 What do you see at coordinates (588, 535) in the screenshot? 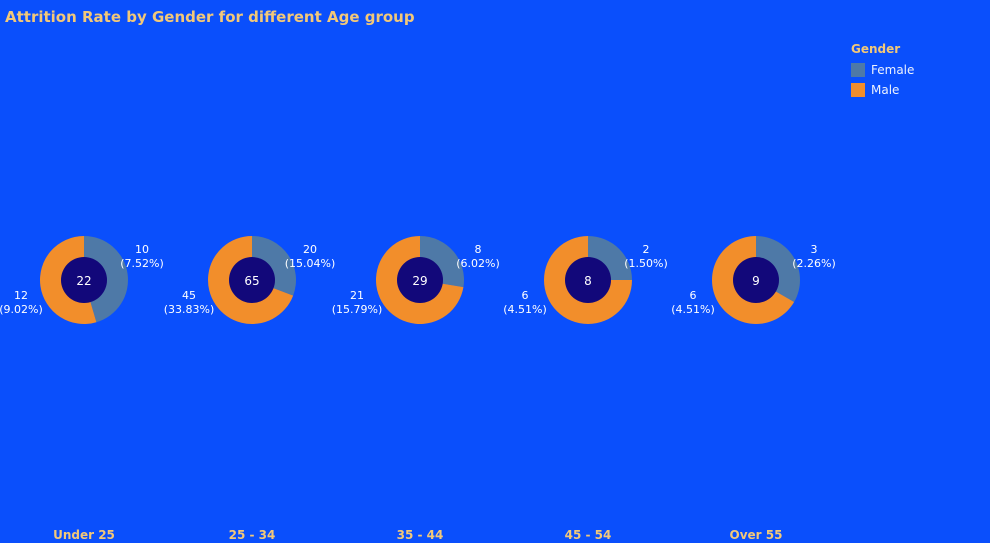
I see `category-label: 45 - 54` at bounding box center [588, 535].